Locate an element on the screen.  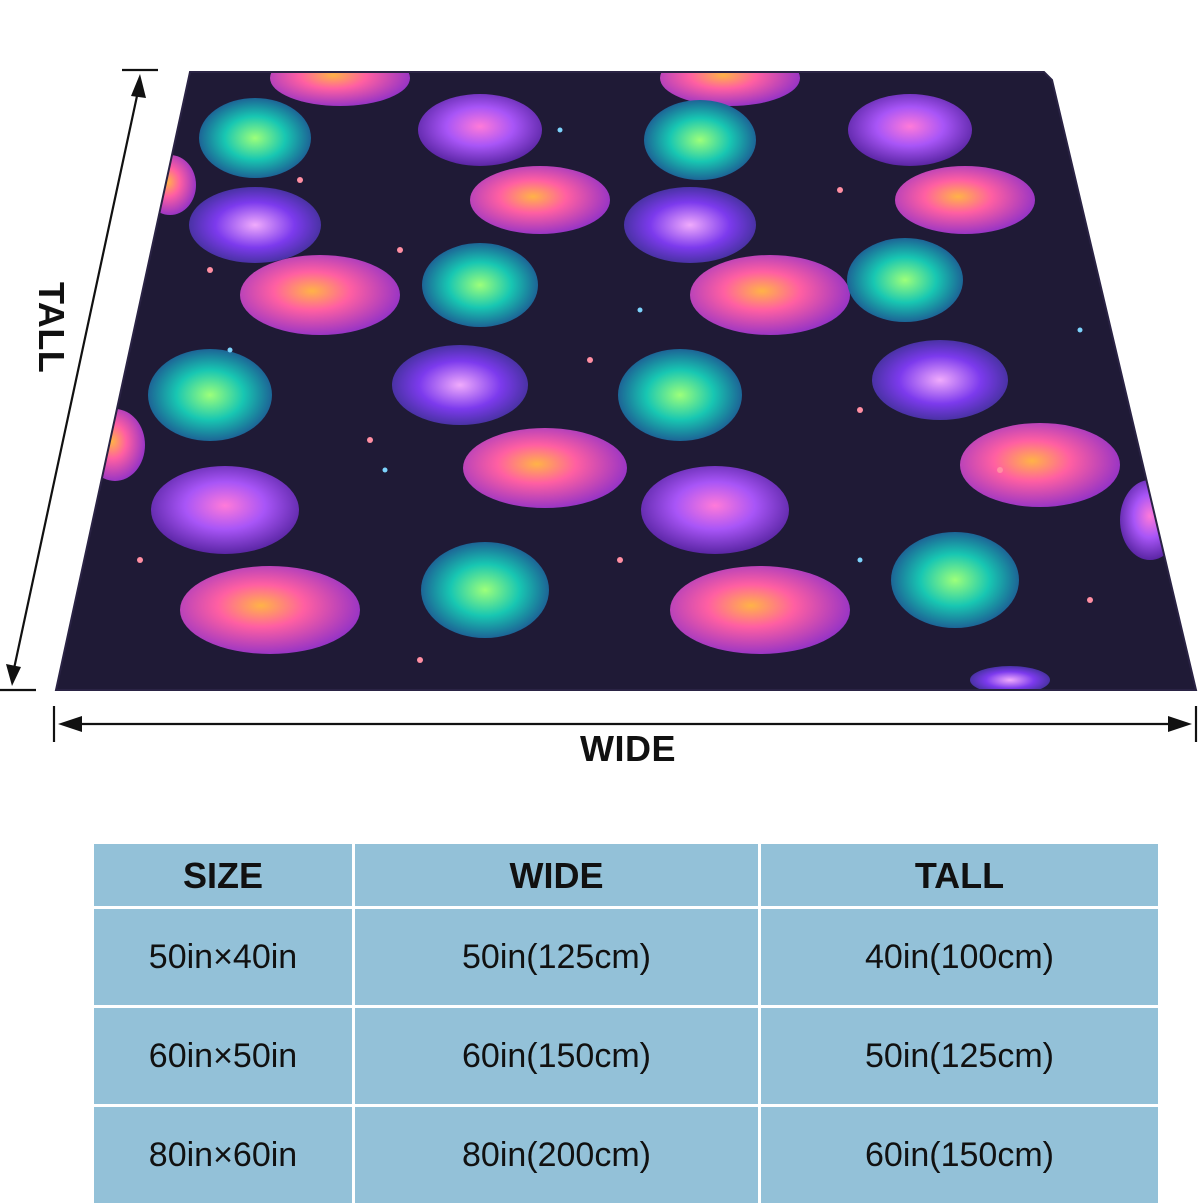
tall-dimension-arrow is located at coordinates (79, 380).